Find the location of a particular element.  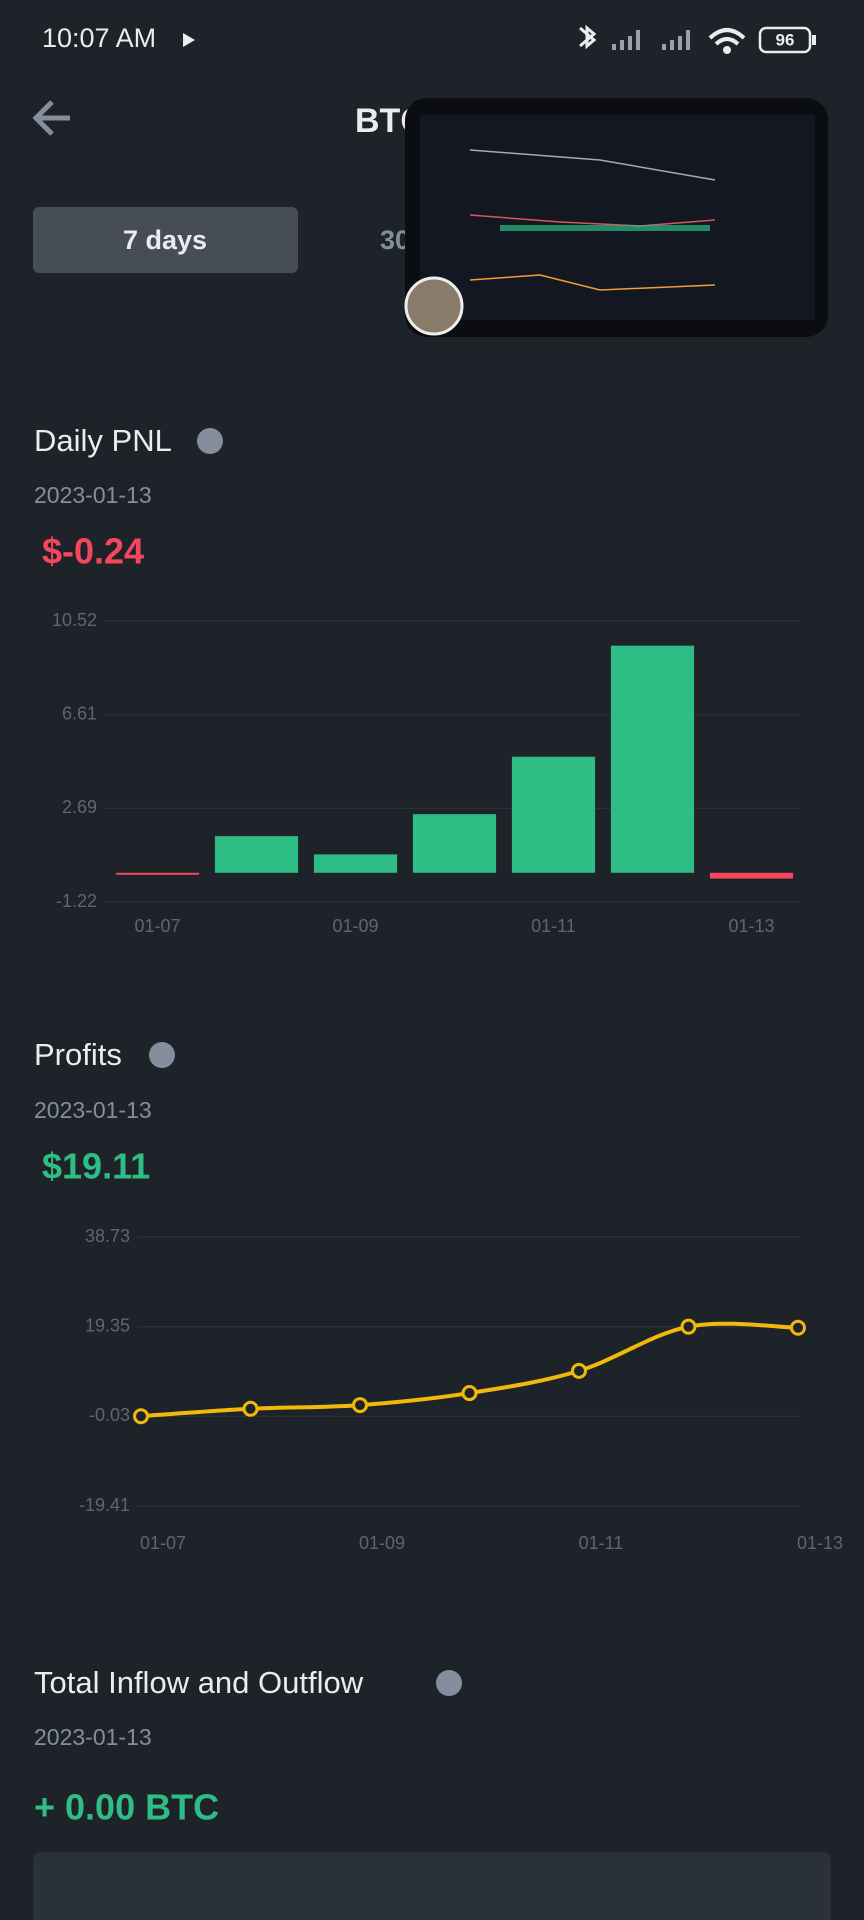

section-value: $-0.24 is located at coordinates (93, 551).